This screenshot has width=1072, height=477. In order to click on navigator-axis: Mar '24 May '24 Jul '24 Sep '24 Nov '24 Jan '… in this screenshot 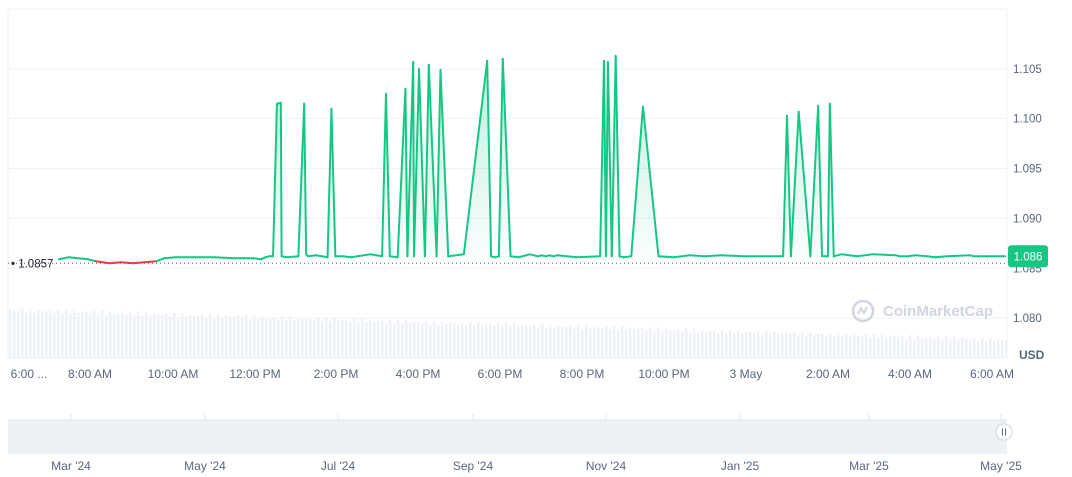, I will do `click(536, 466)`.